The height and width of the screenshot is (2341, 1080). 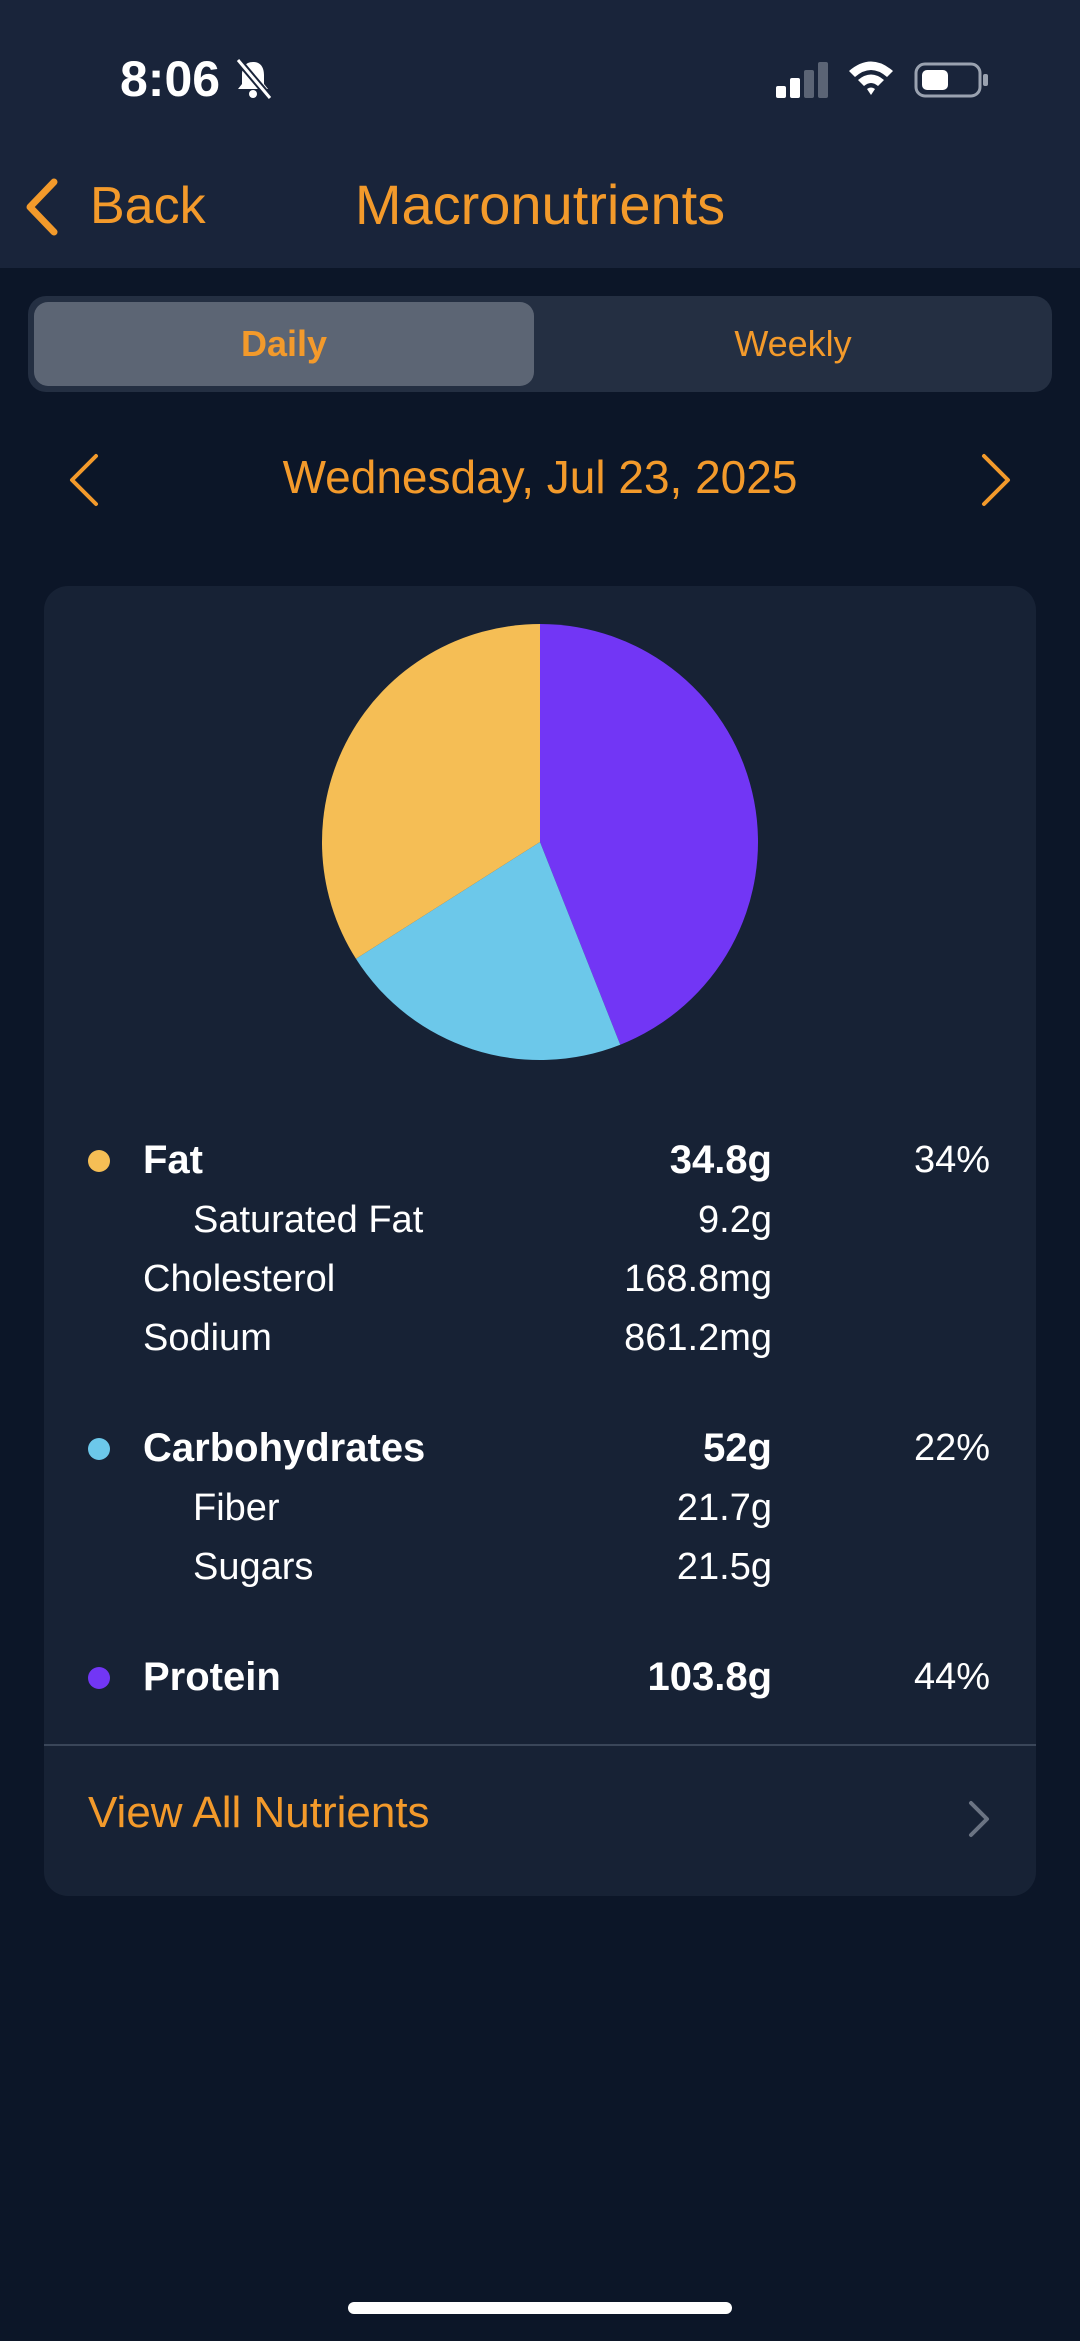 I want to click on page-title: Macronutrients, so click(x=540, y=204).